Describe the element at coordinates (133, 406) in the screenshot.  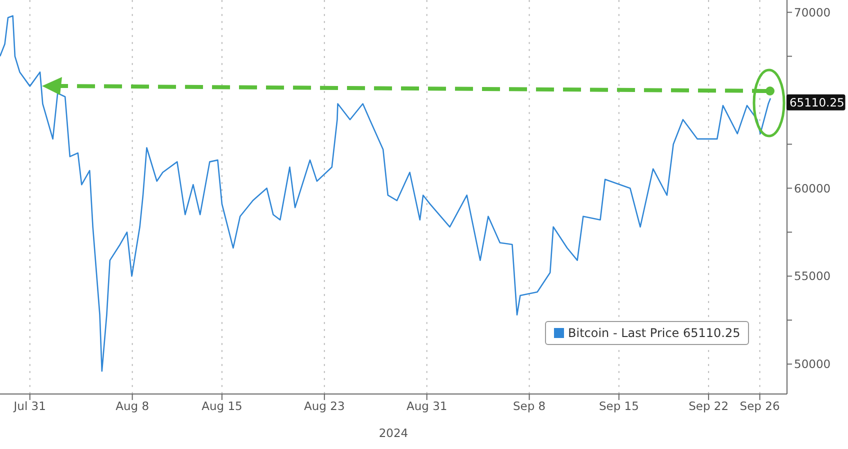
I see `x-tick-label: Aug 8` at that location.